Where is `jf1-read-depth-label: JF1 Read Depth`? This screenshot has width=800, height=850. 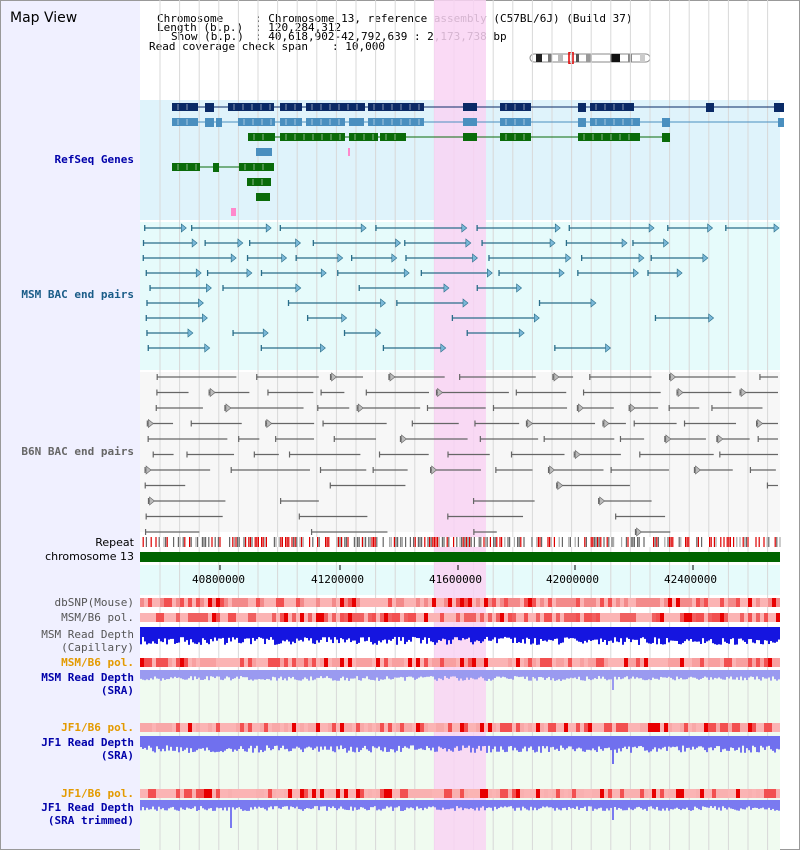 jf1-read-depth-label: JF1 Read Depth is located at coordinates (87, 742).